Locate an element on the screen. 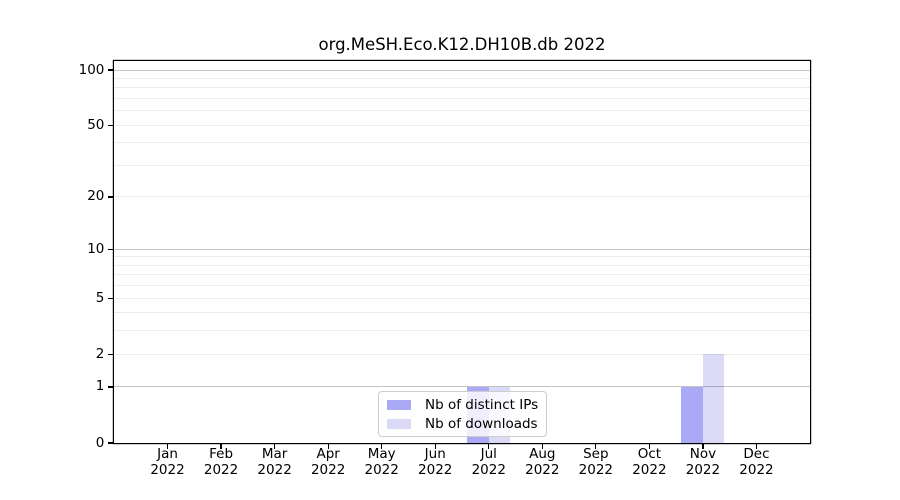 The height and width of the screenshot is (500, 900). x-tick-jan is located at coordinates (167, 447).